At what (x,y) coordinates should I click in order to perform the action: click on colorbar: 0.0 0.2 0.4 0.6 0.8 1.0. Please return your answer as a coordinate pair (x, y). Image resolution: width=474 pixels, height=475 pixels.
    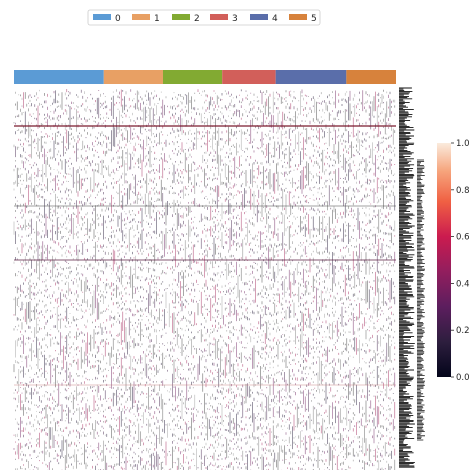
    Looking at the image, I should click on (453, 261).